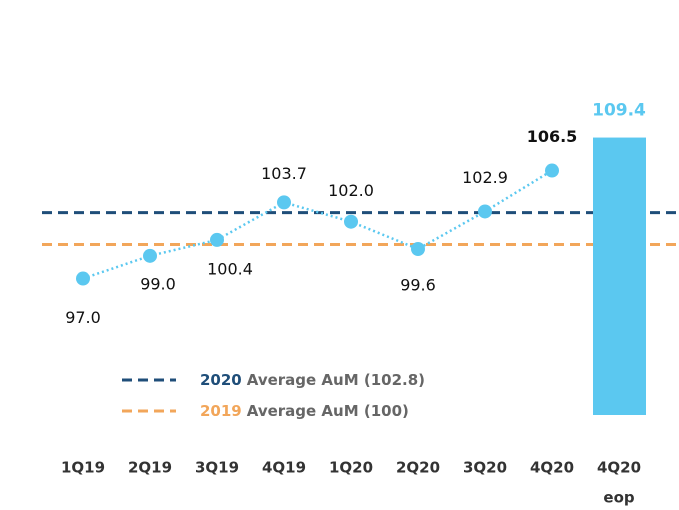 This screenshot has height=510, width=679. I want to click on bar, so click(619, 276).